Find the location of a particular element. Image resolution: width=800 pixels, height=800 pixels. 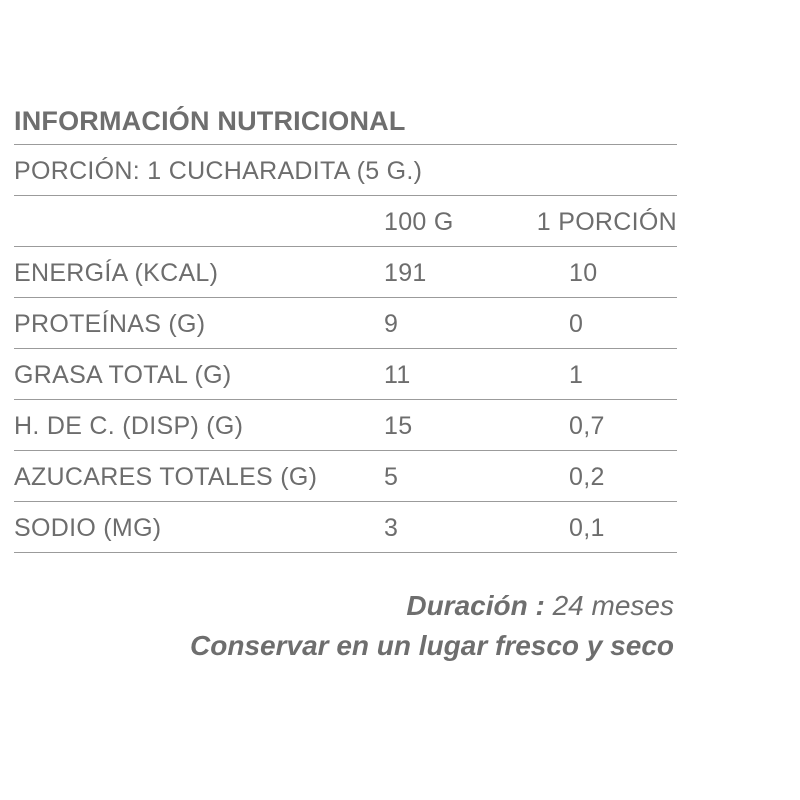

nutrient-label: PROTEÍNAS (G) is located at coordinates (110, 324).